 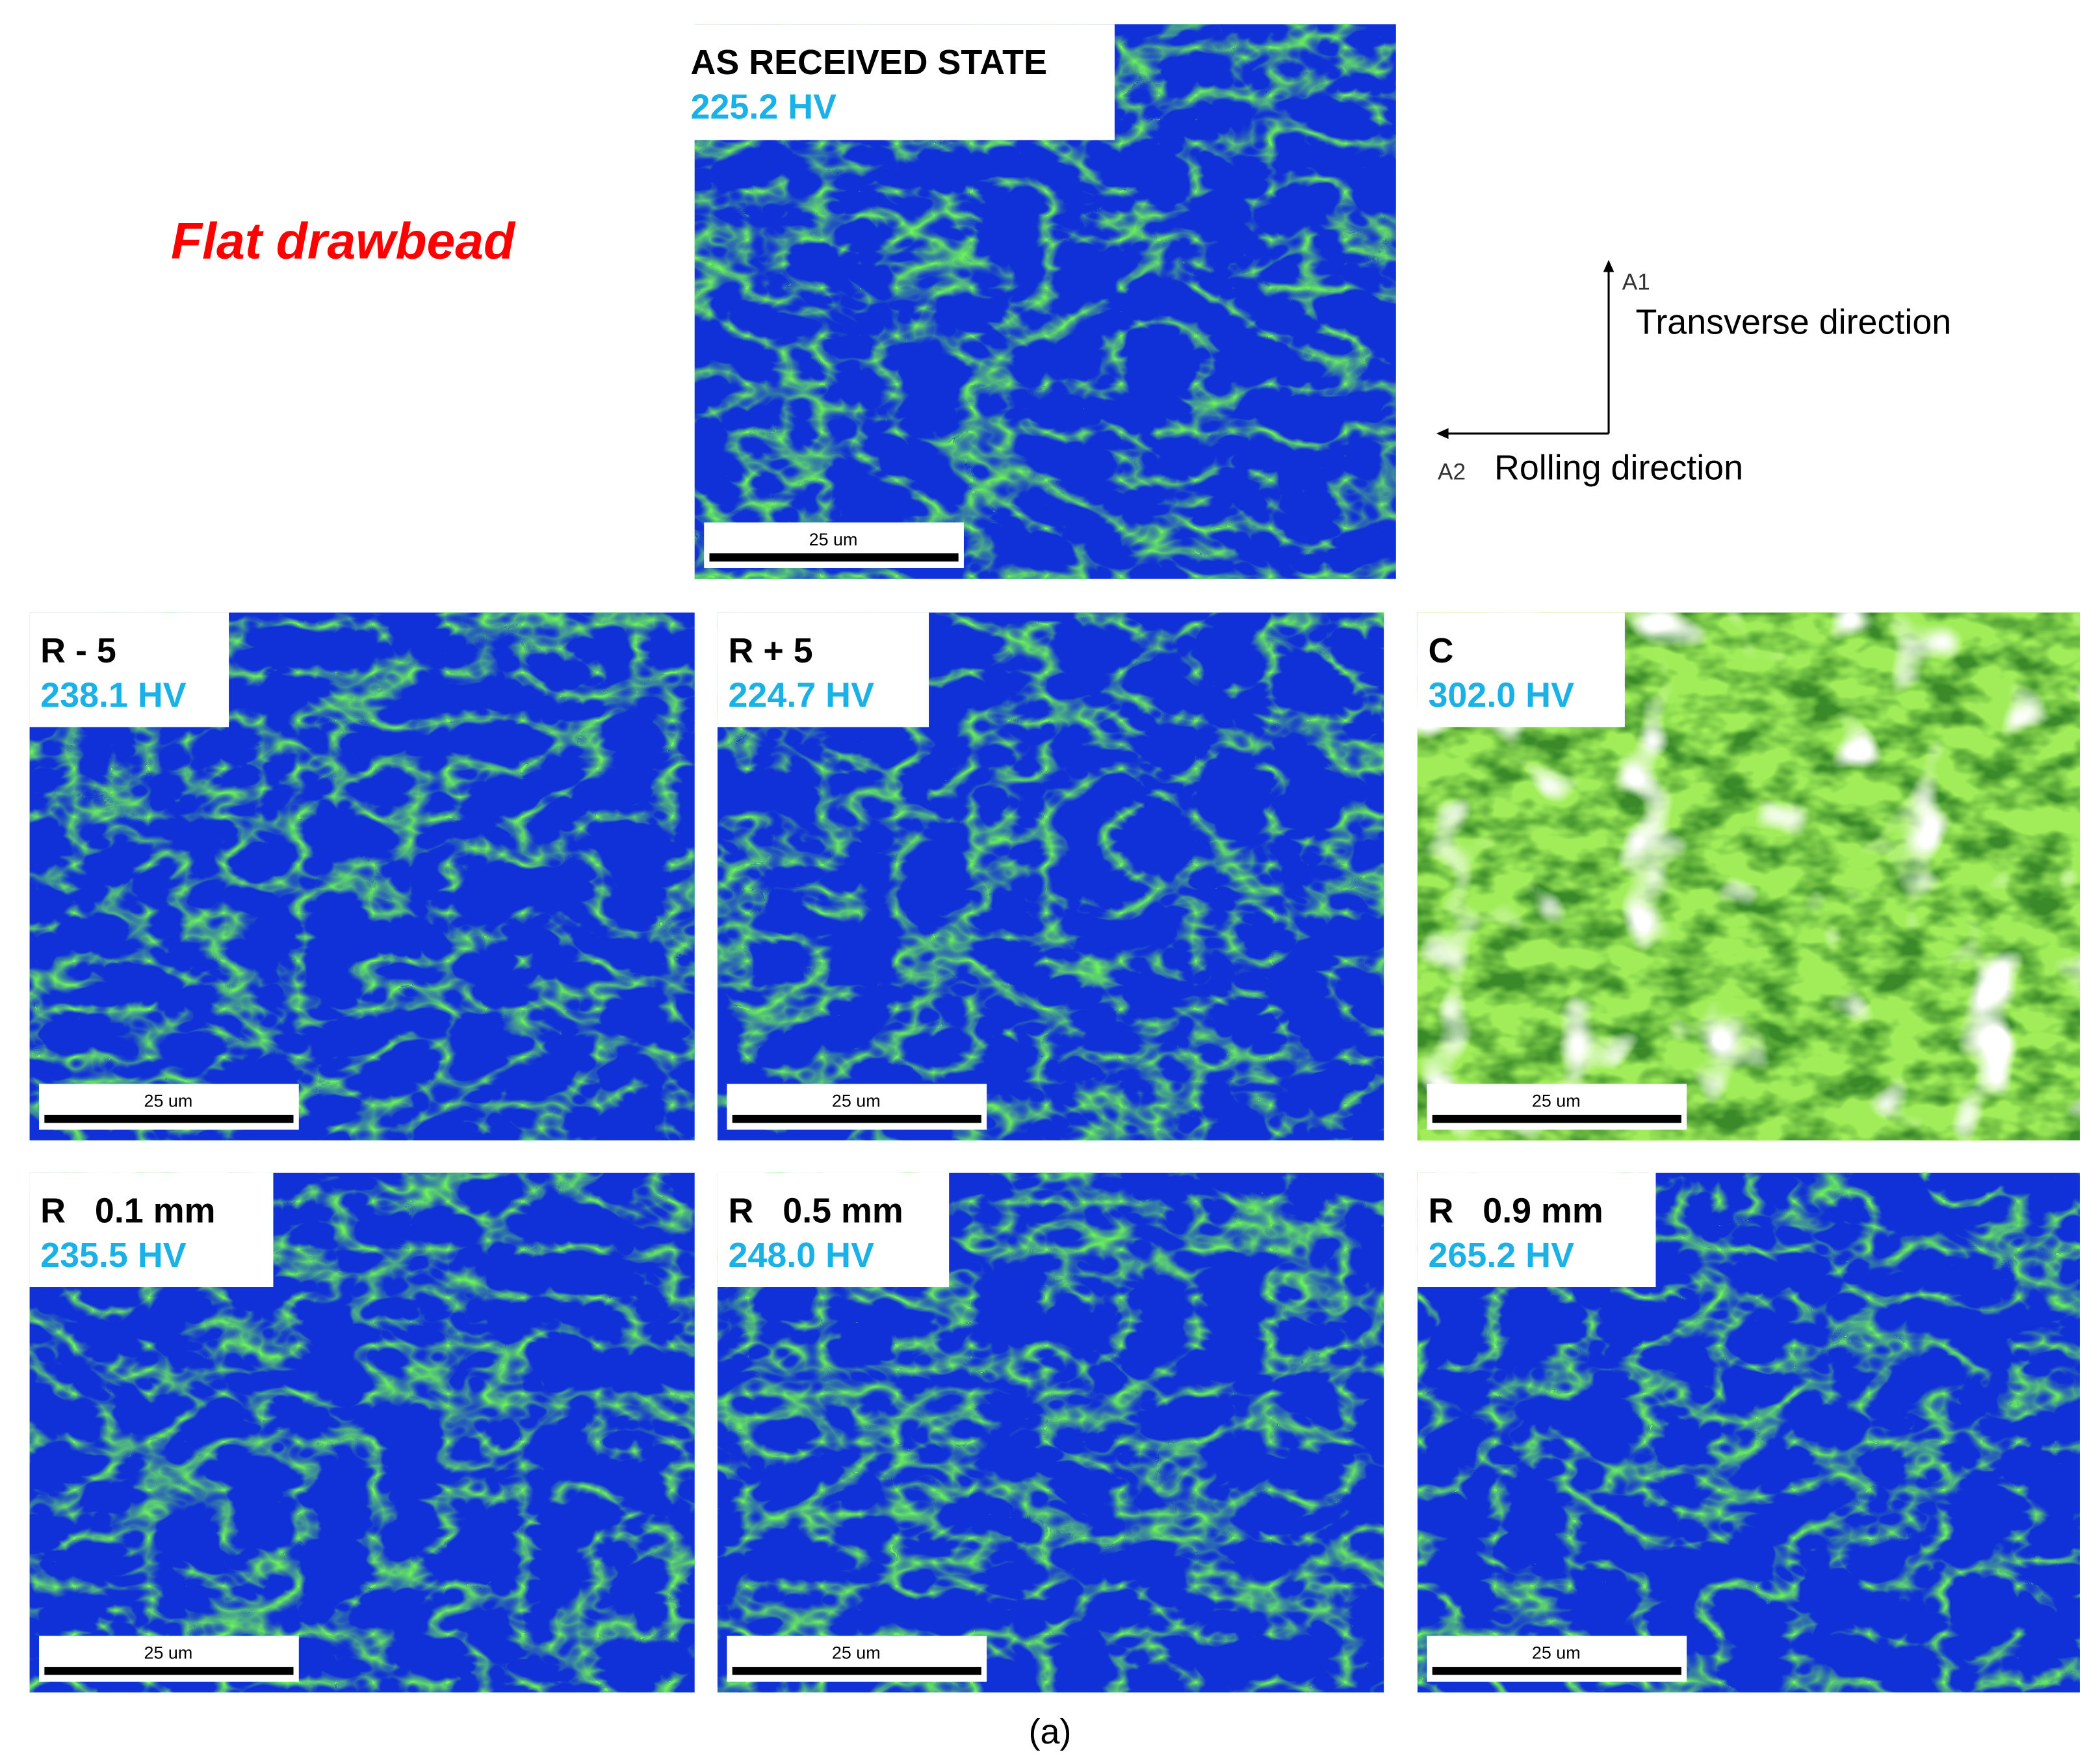 What do you see at coordinates (1452, 471) in the screenshot?
I see `axis-label: A2` at bounding box center [1452, 471].